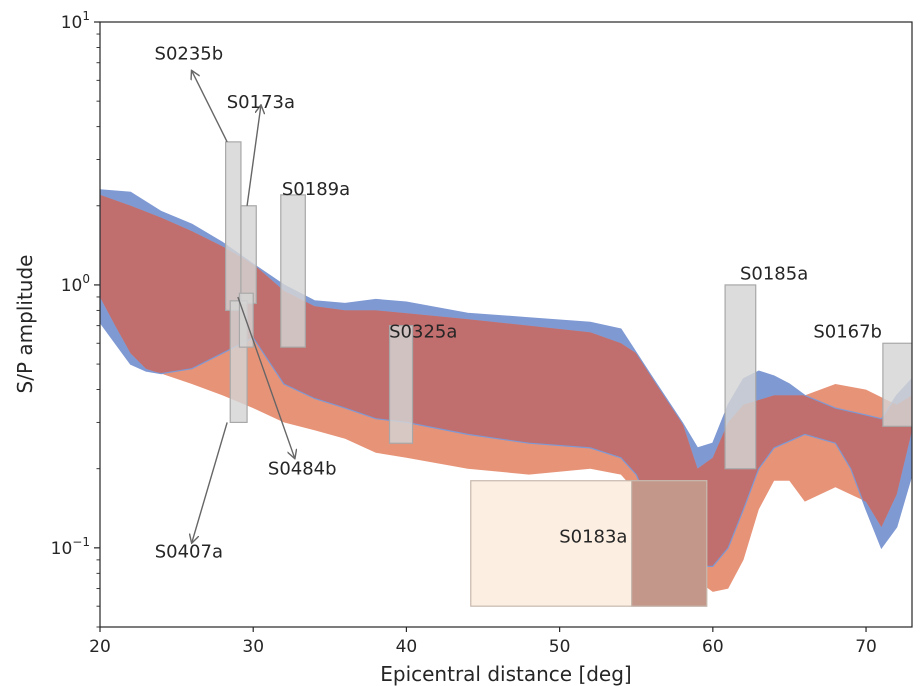  I want to click on event-label: S0167b, so click(847, 332).